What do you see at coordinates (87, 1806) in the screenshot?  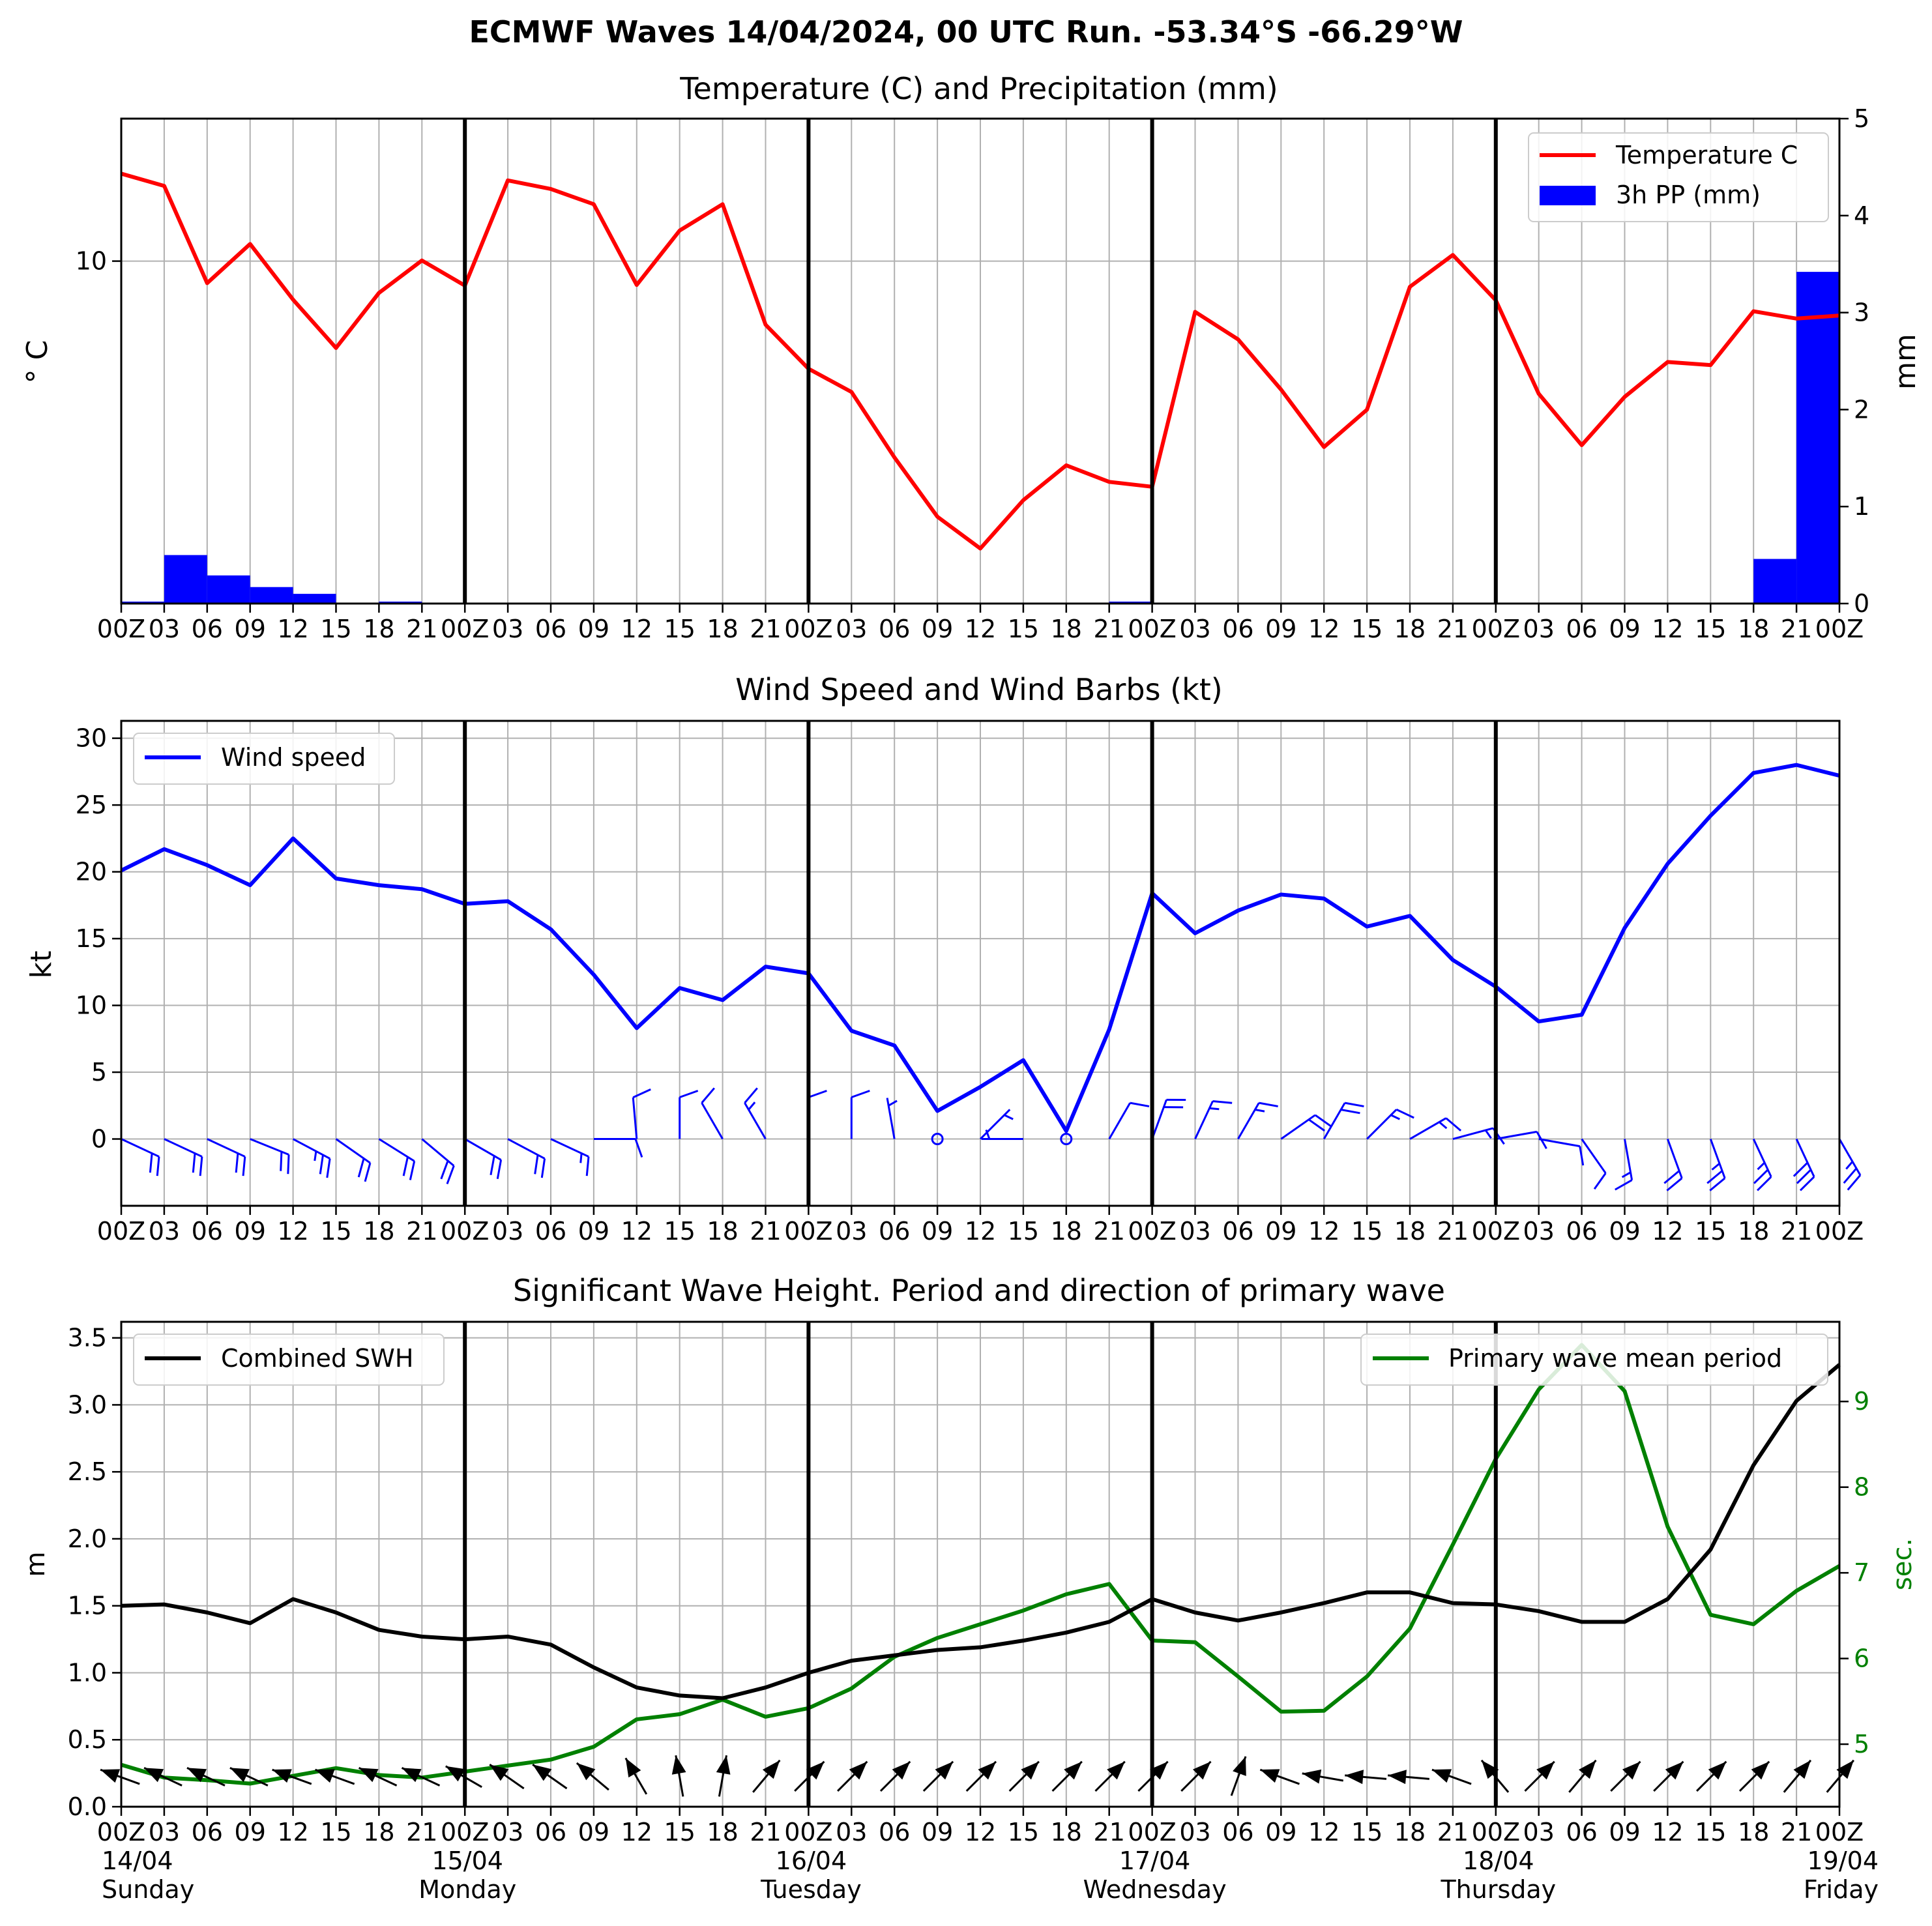 I see `y-tick-label: 0.0` at bounding box center [87, 1806].